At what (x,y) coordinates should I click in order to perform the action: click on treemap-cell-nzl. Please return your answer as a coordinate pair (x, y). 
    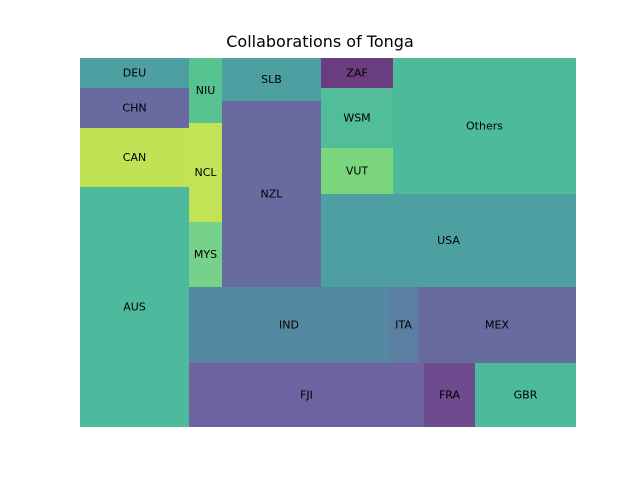
    Looking at the image, I should click on (271, 194).